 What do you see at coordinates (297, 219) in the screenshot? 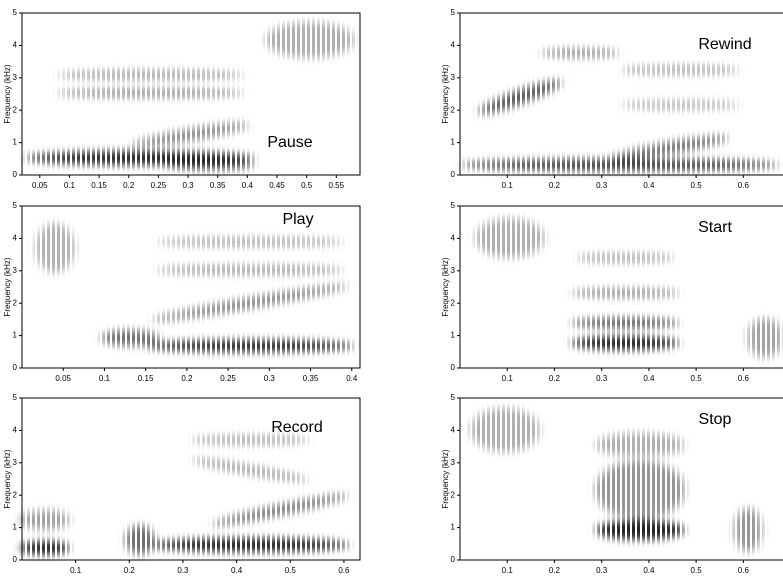
I see `annotation: Play` at bounding box center [297, 219].